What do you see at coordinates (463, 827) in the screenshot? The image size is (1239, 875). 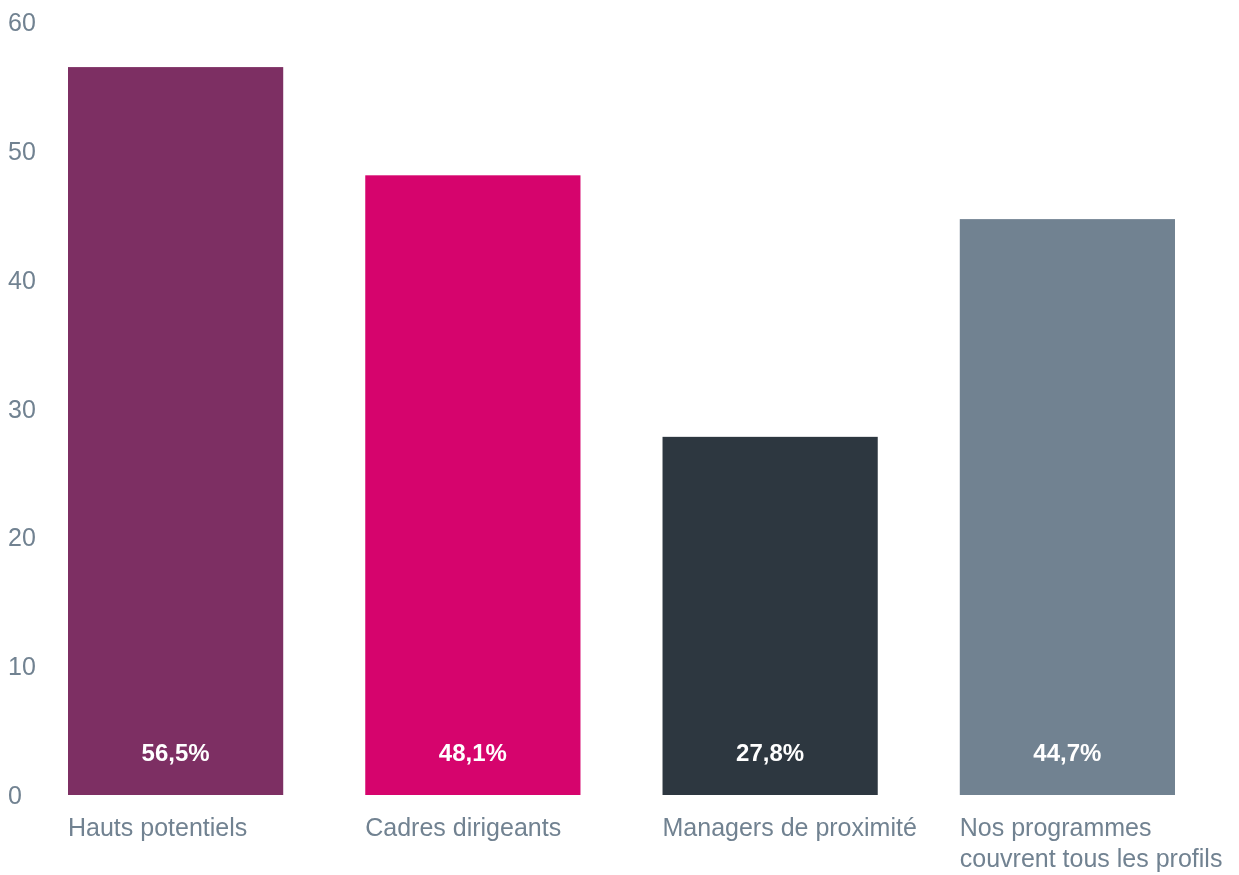 I see `x-tick-label: Cadres dirigeants` at bounding box center [463, 827].